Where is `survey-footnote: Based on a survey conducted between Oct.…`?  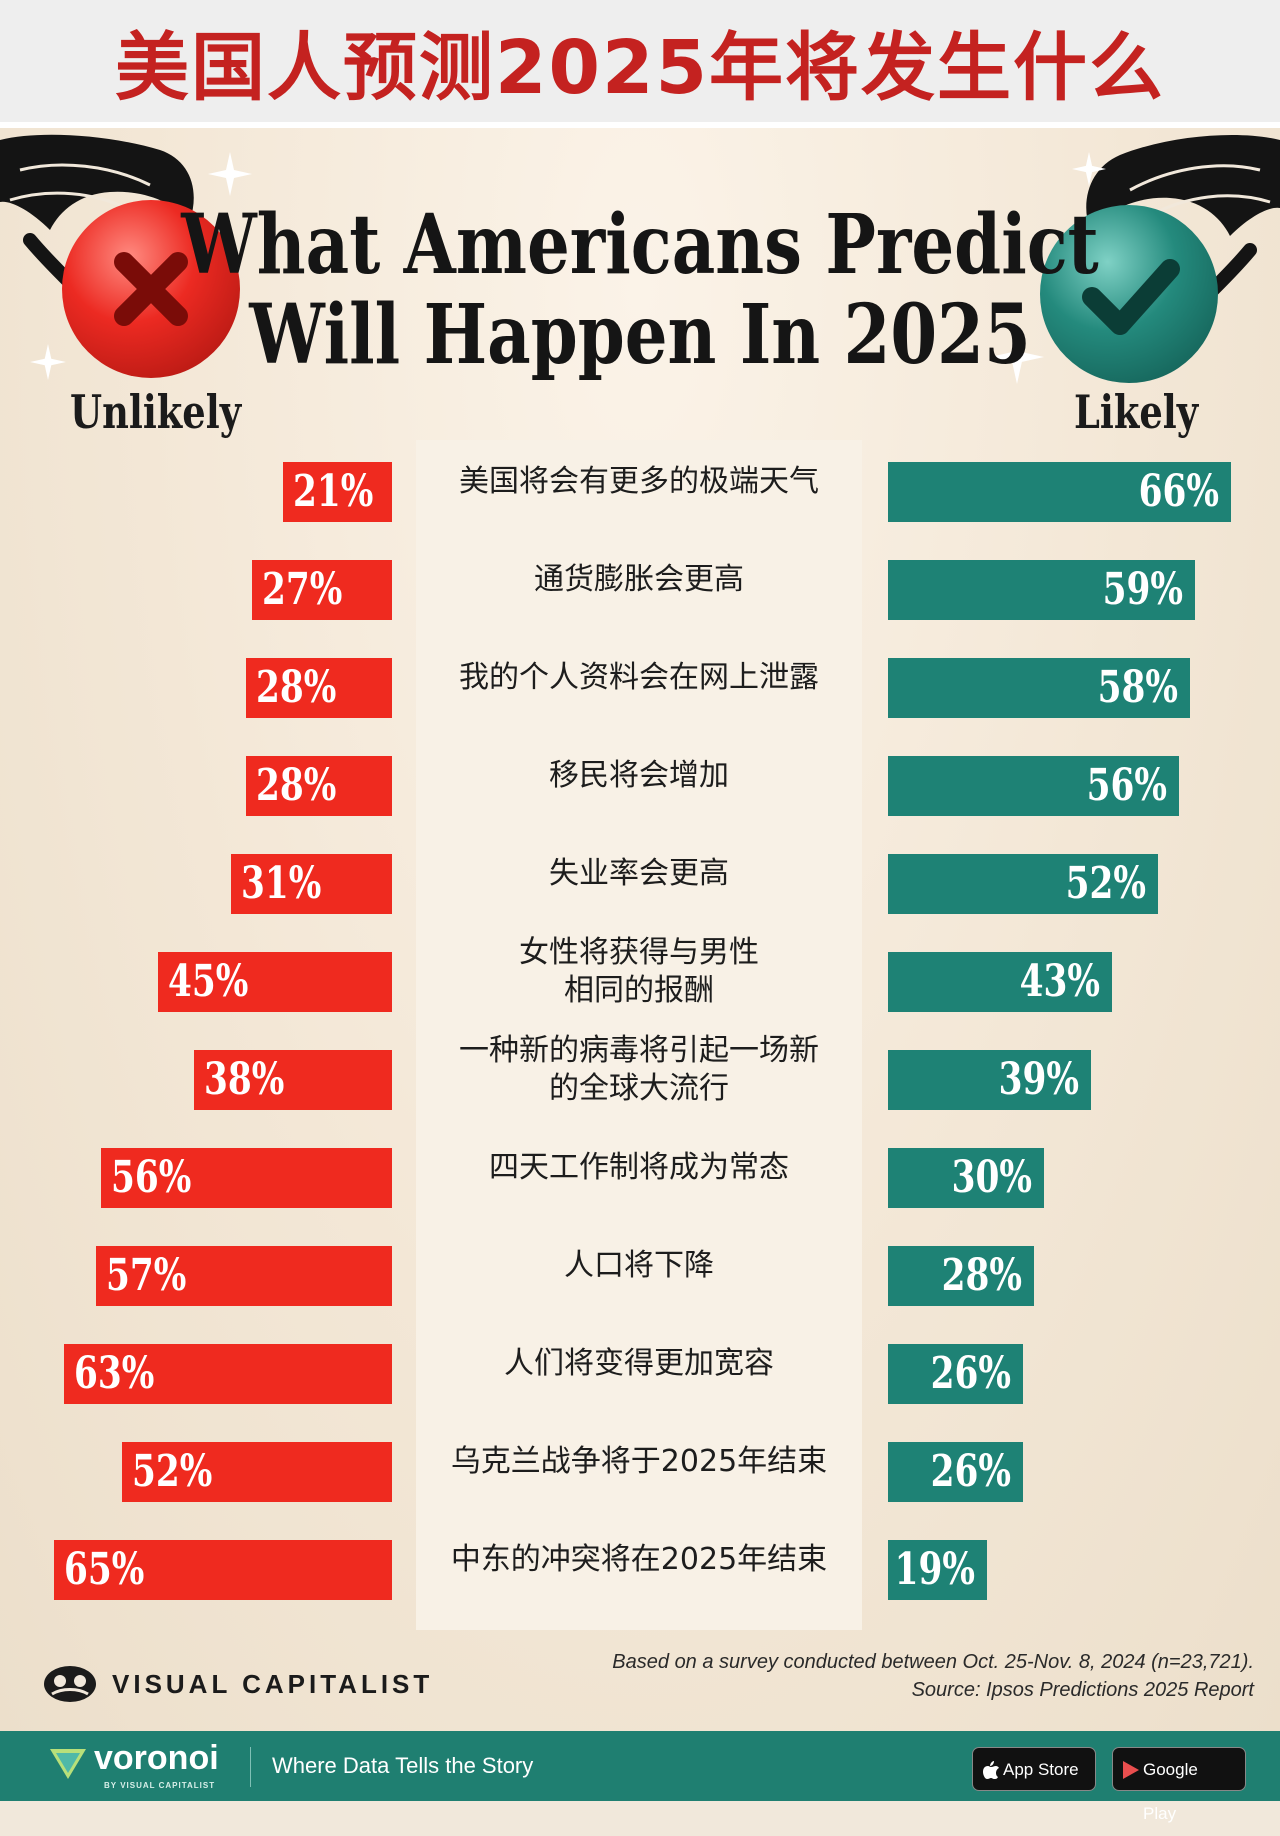 survey-footnote: Based on a survey conducted between Oct.… is located at coordinates (933, 1676).